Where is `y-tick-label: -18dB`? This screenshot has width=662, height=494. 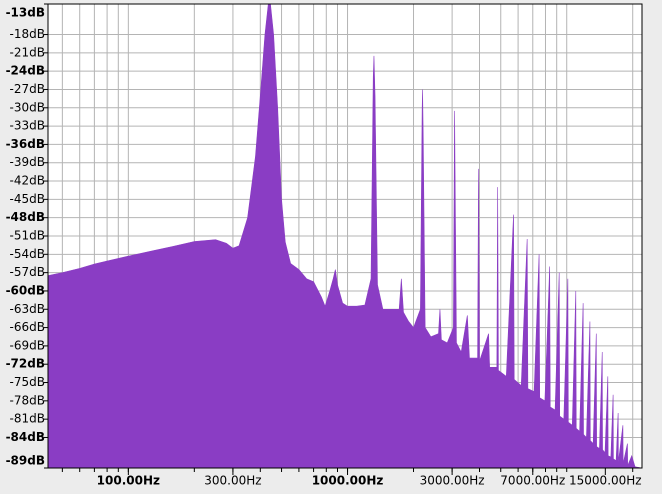 y-tick-label: -18dB is located at coordinates (27, 34).